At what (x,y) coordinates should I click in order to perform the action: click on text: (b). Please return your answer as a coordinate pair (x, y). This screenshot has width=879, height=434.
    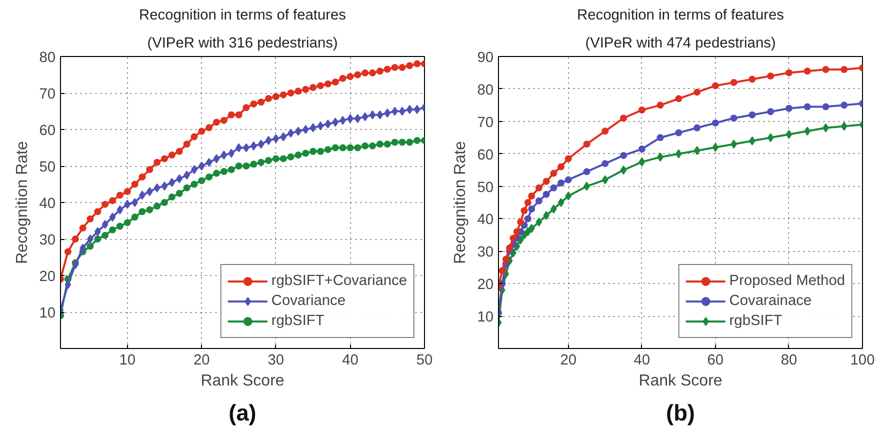
    Looking at the image, I should click on (680, 413).